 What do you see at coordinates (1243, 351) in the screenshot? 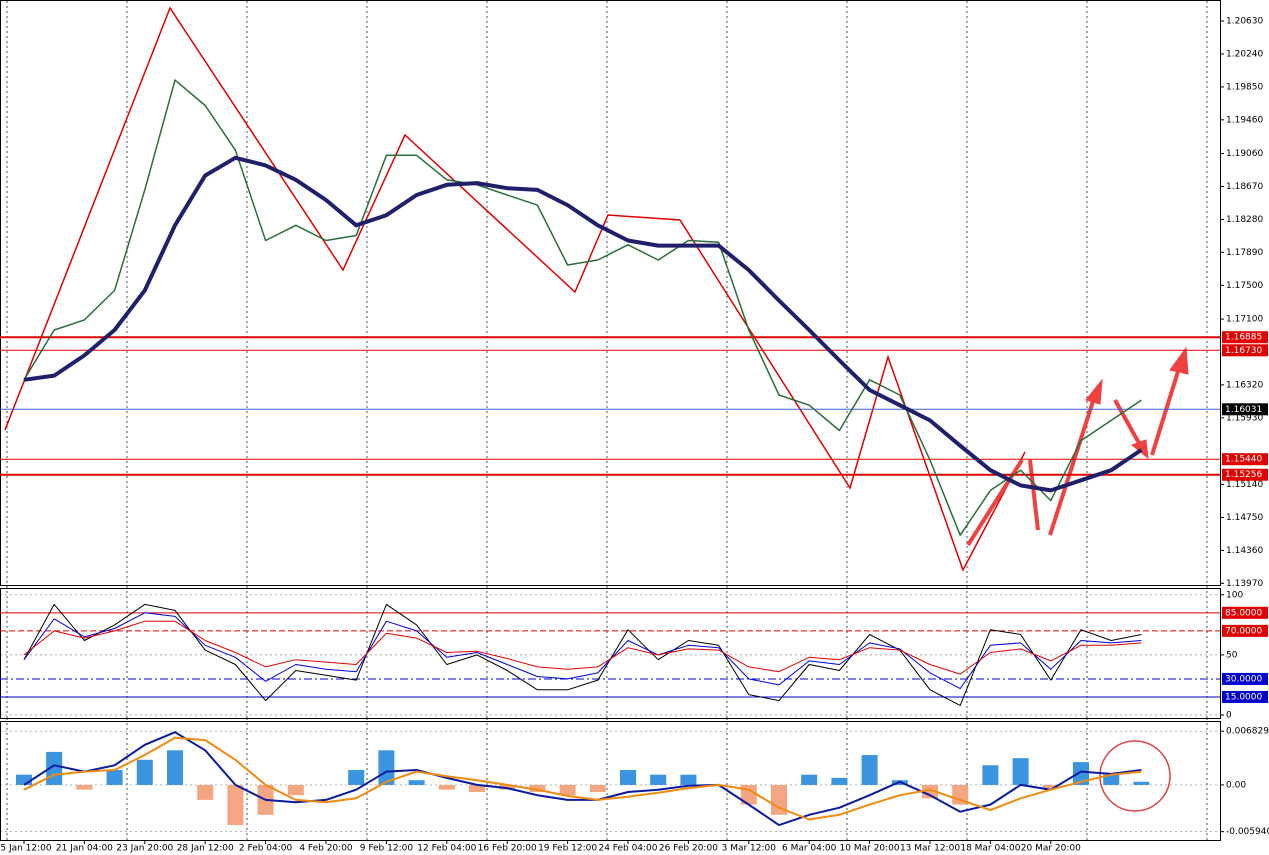
I see `level-label: 1.16730` at bounding box center [1243, 351].